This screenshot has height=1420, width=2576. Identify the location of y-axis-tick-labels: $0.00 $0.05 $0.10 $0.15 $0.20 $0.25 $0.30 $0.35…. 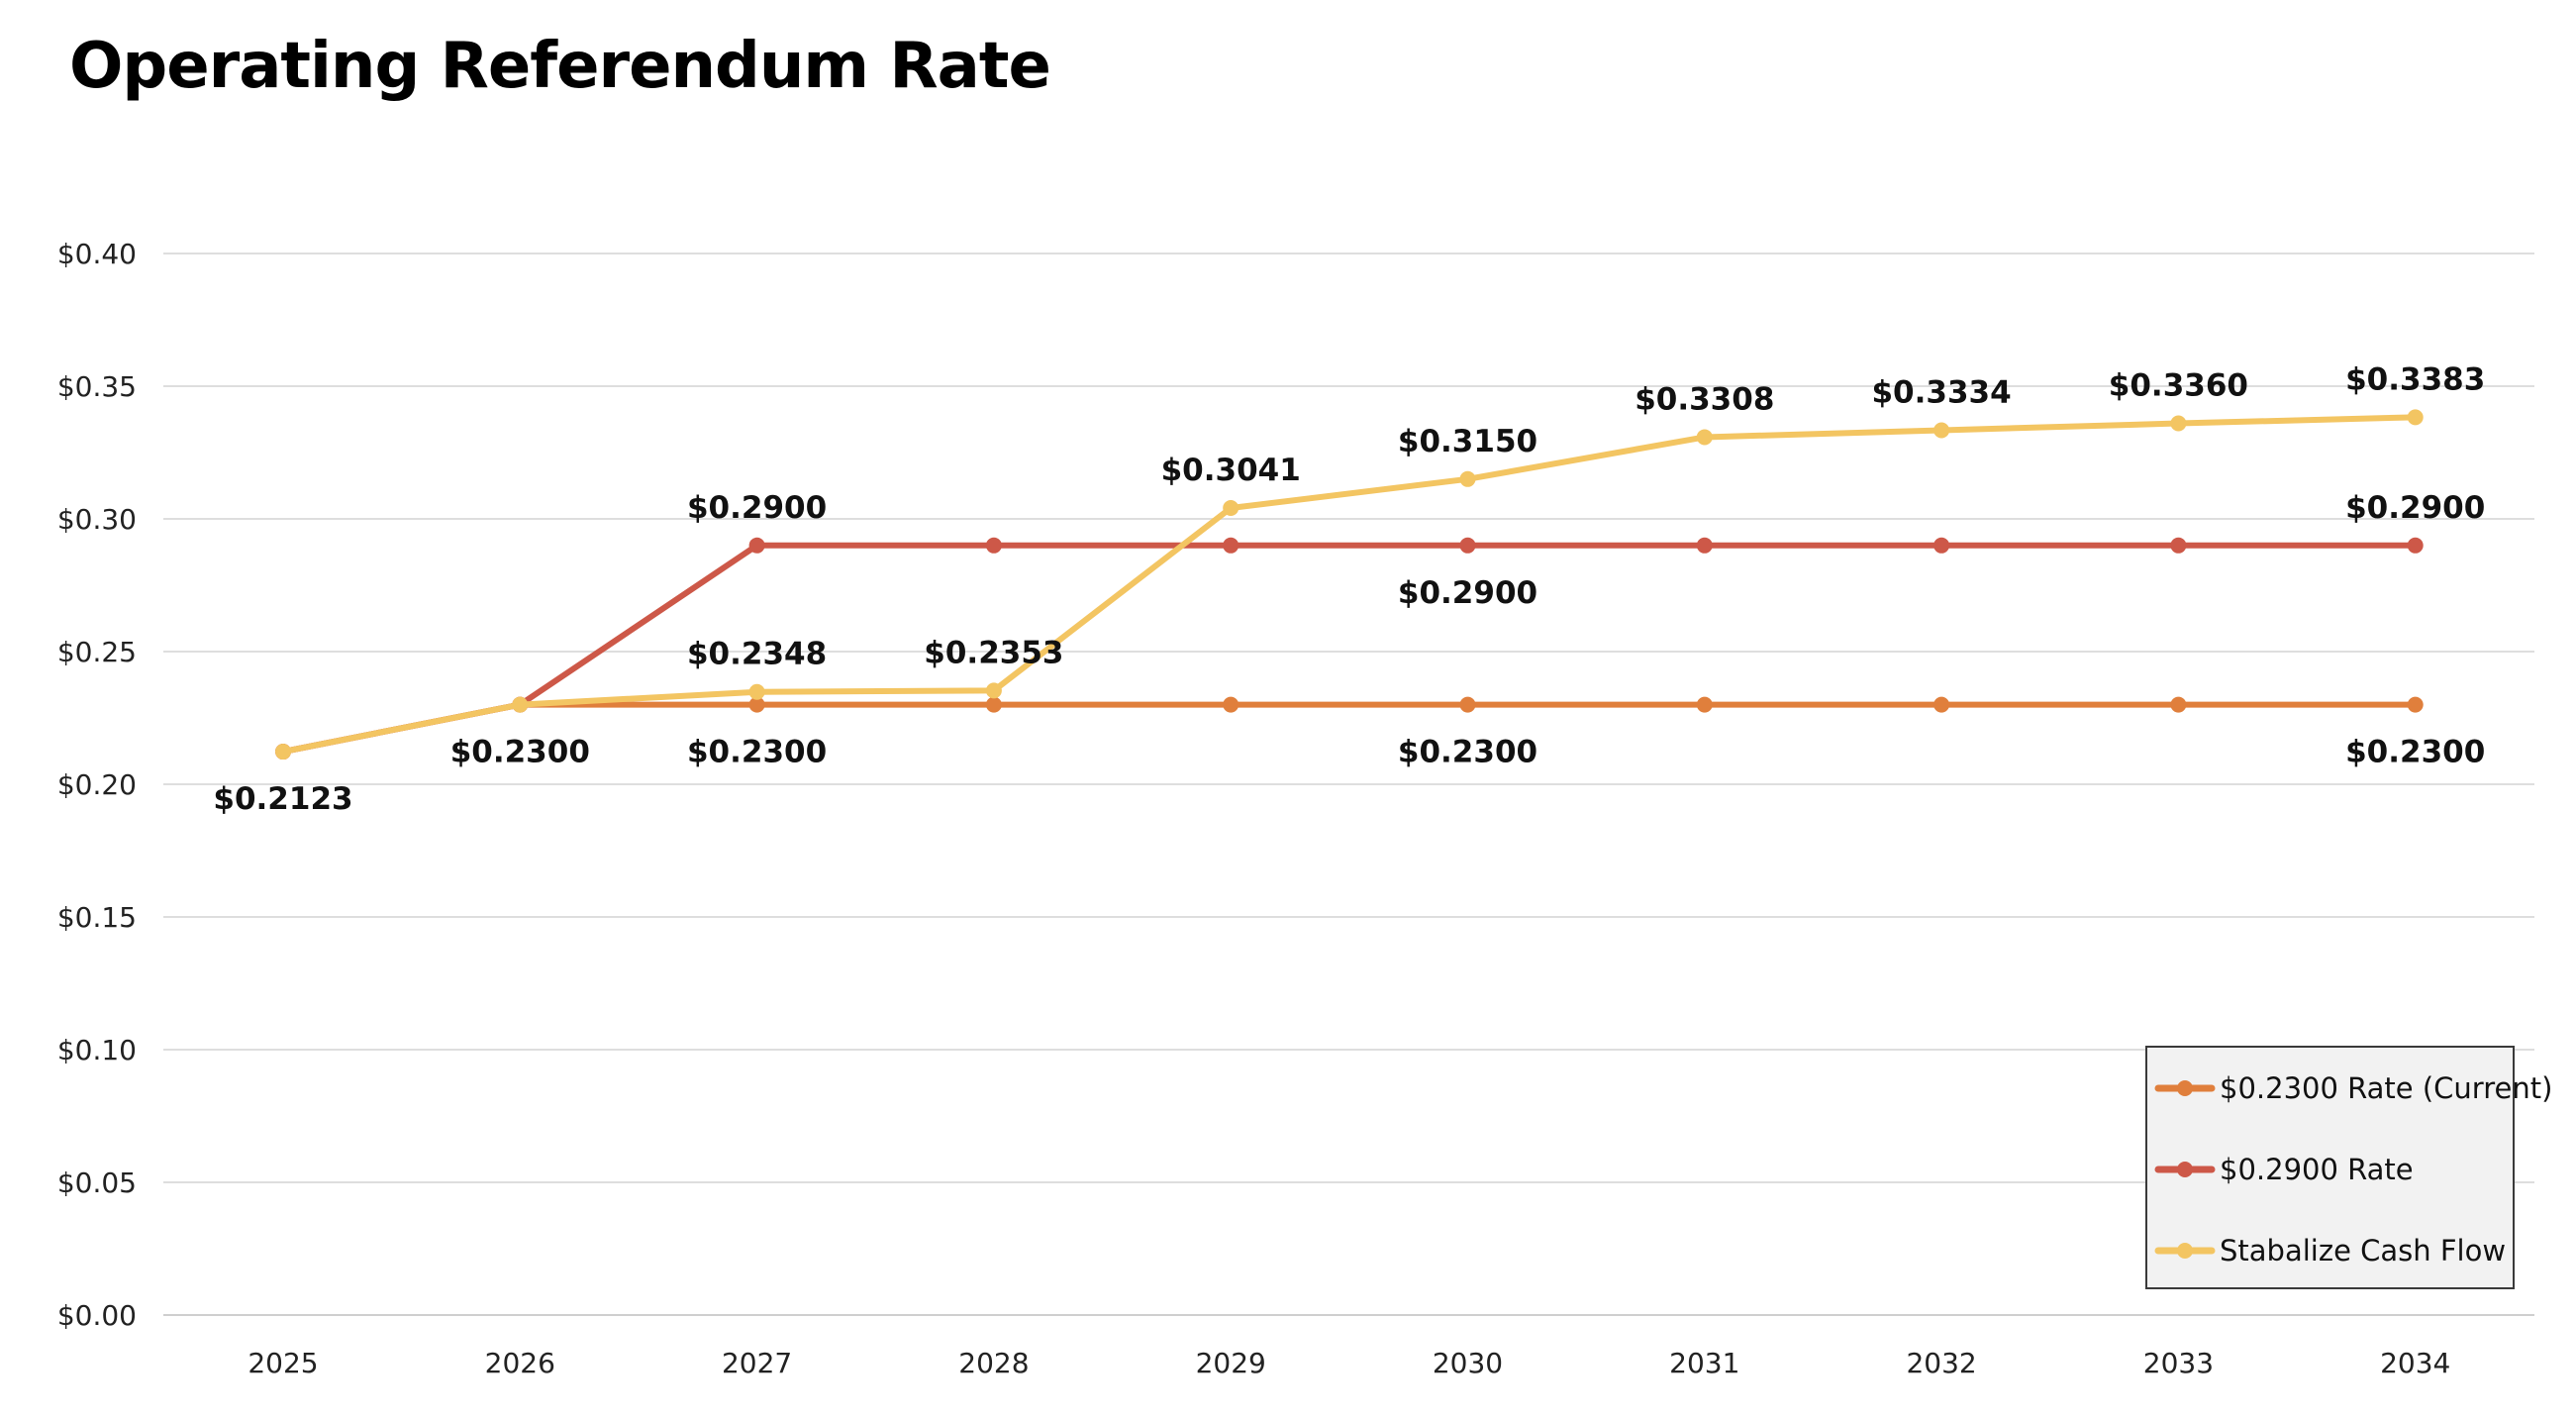
(97, 785).